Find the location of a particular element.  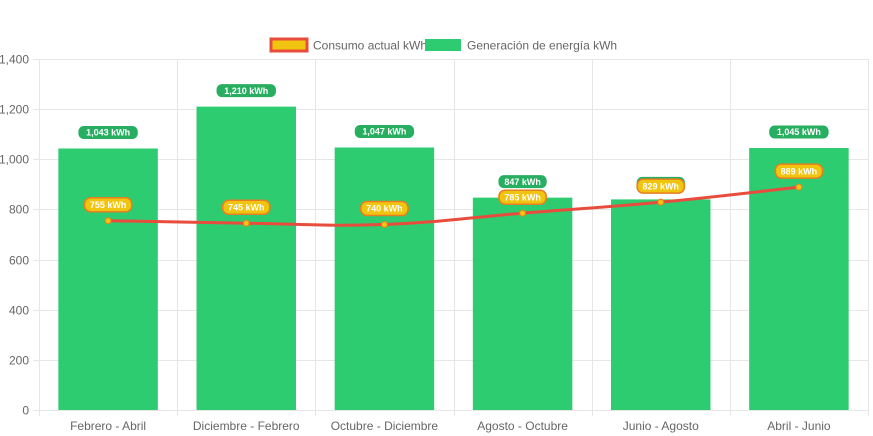

bar-data-label: 1,047 kWh is located at coordinates (384, 132).